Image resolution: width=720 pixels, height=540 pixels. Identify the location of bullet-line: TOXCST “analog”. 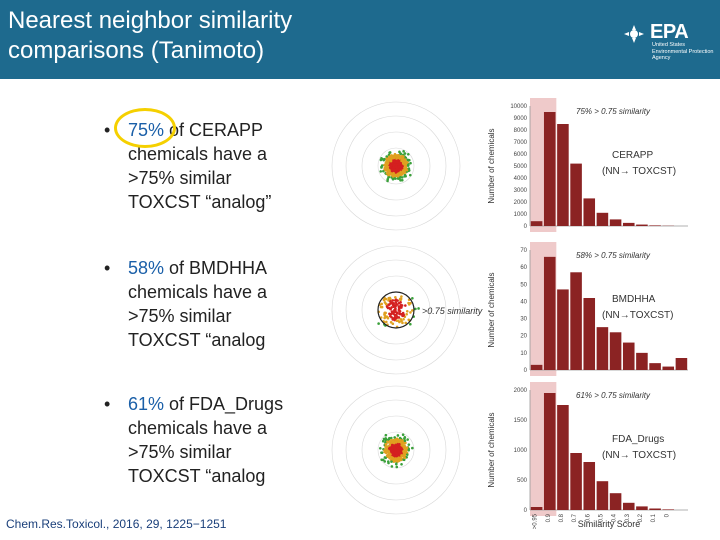
(200, 202).